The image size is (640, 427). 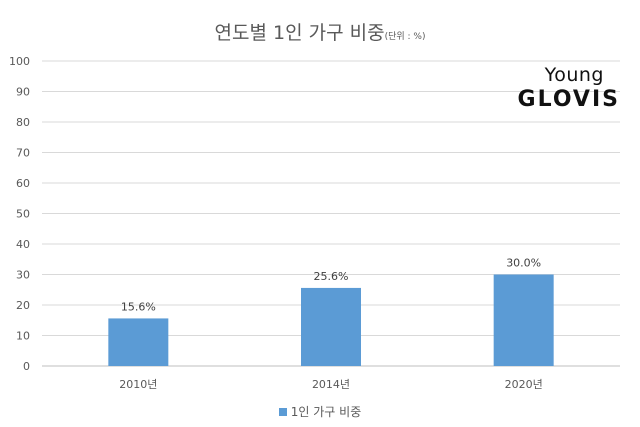 What do you see at coordinates (568, 99) in the screenshot?
I see `brand-logo-line2: GLOVIS` at bounding box center [568, 99].